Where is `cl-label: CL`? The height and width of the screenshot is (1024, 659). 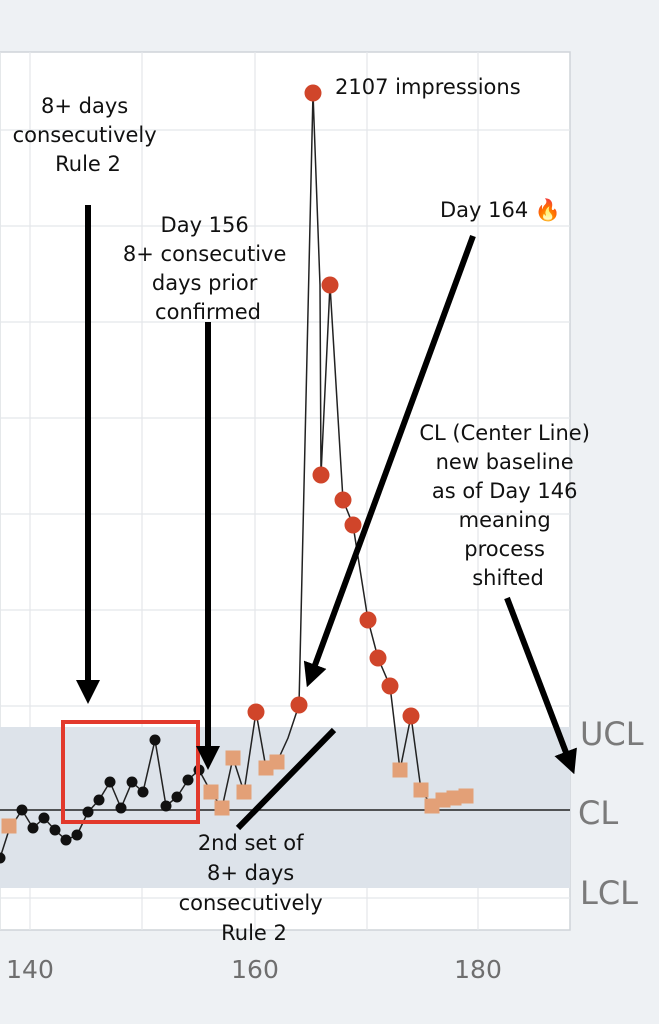 cl-label: CL is located at coordinates (598, 813).